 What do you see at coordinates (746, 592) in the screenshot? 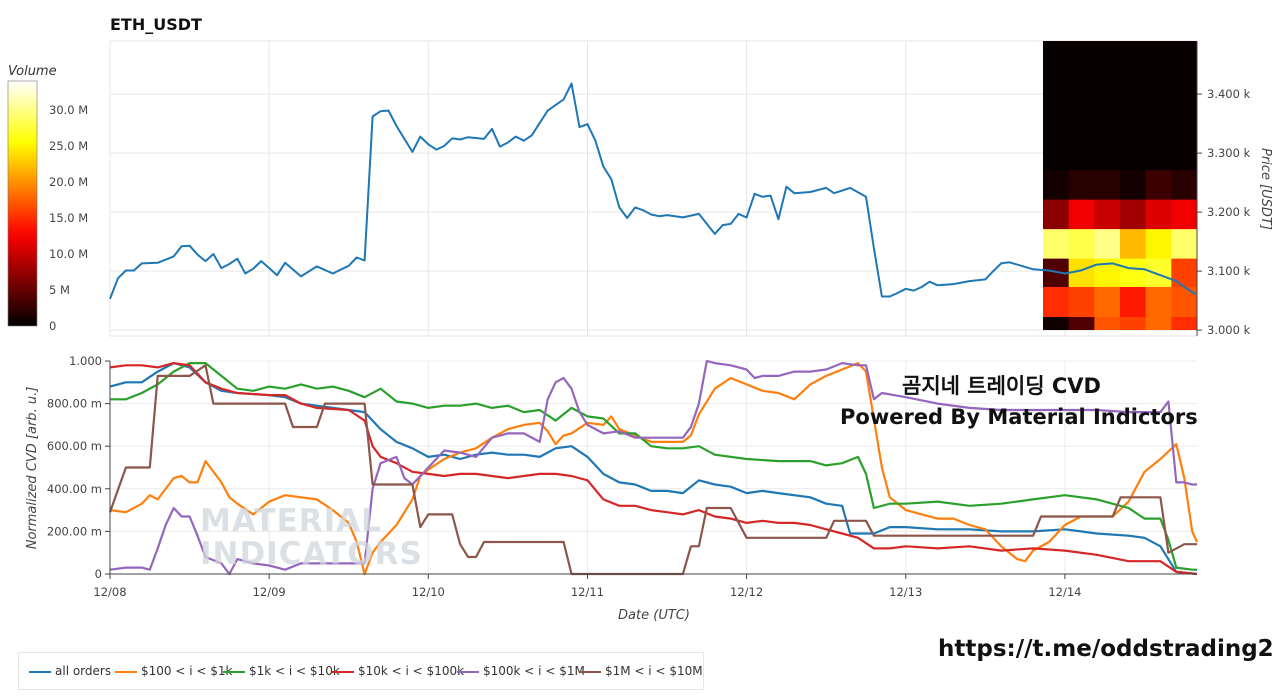
I see `cvd-x-tick-label: 12/12` at bounding box center [746, 592].